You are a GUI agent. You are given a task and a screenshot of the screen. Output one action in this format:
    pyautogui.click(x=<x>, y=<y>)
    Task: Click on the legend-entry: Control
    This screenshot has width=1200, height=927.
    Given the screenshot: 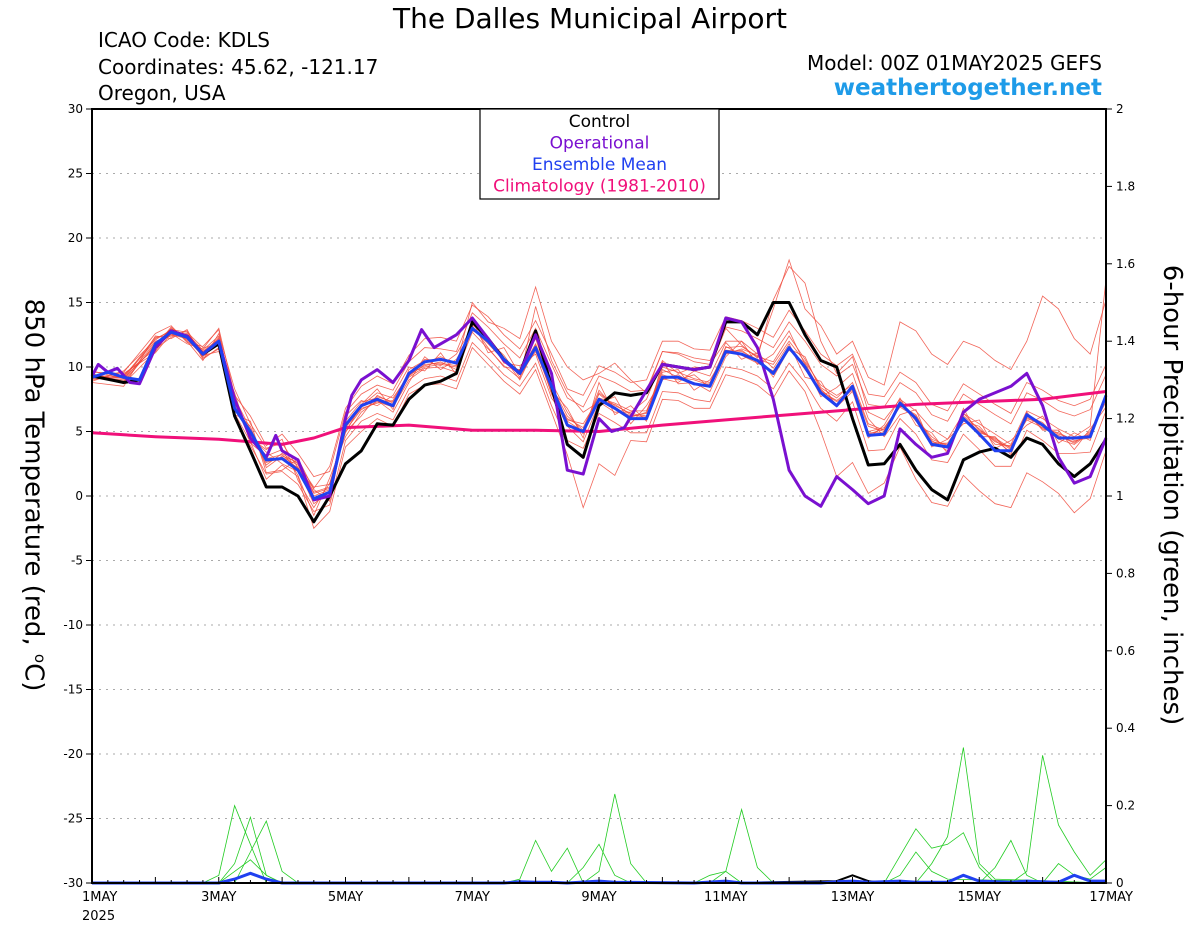 What is the action you would take?
    pyautogui.click(x=599, y=122)
    